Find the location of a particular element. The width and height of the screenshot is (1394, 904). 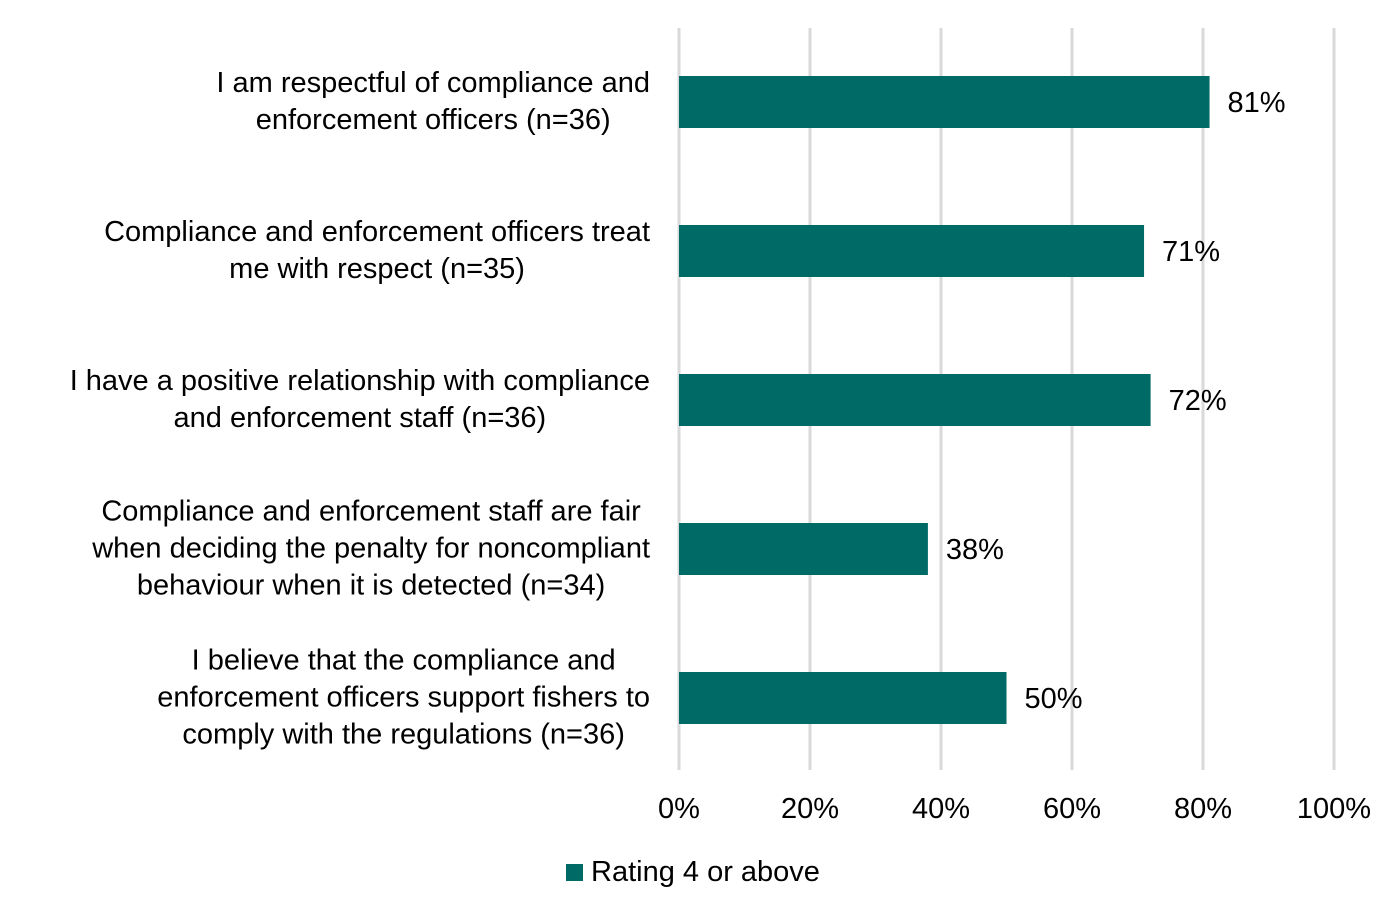

legend-swatch is located at coordinates (574, 872).